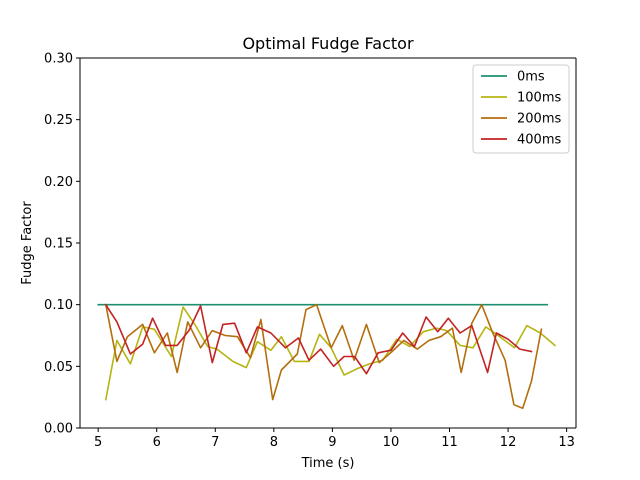  Describe the element at coordinates (391, 442) in the screenshot. I see `x-tick-label: 10` at that location.